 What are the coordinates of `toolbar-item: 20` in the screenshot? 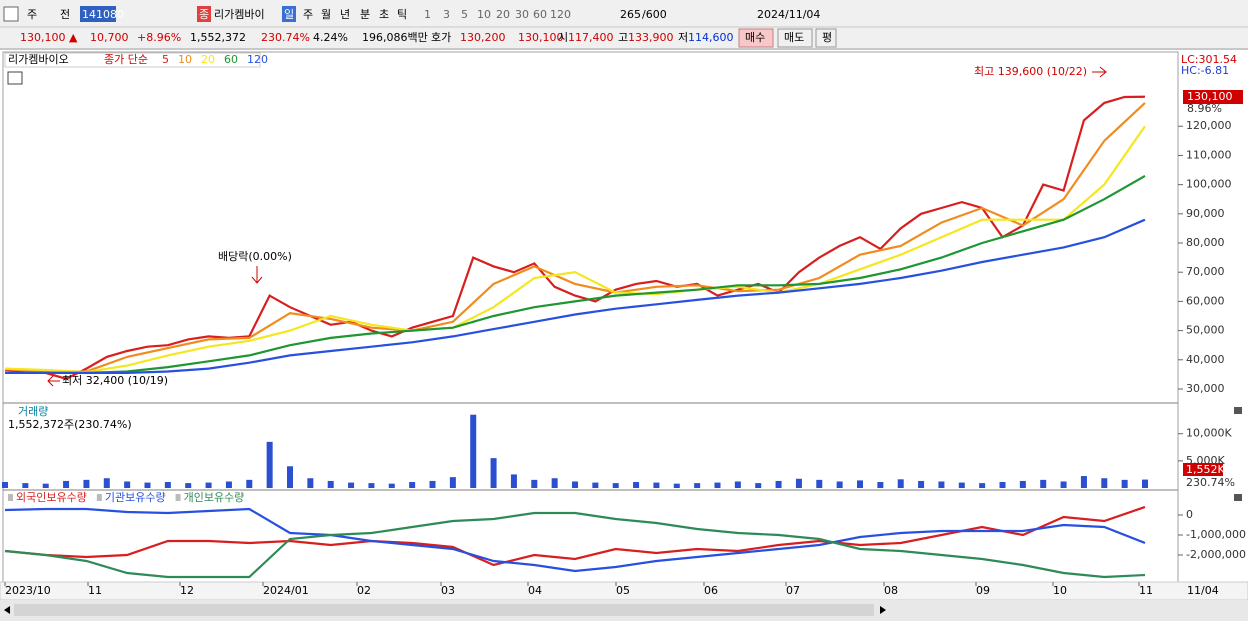 It's located at (503, 14).